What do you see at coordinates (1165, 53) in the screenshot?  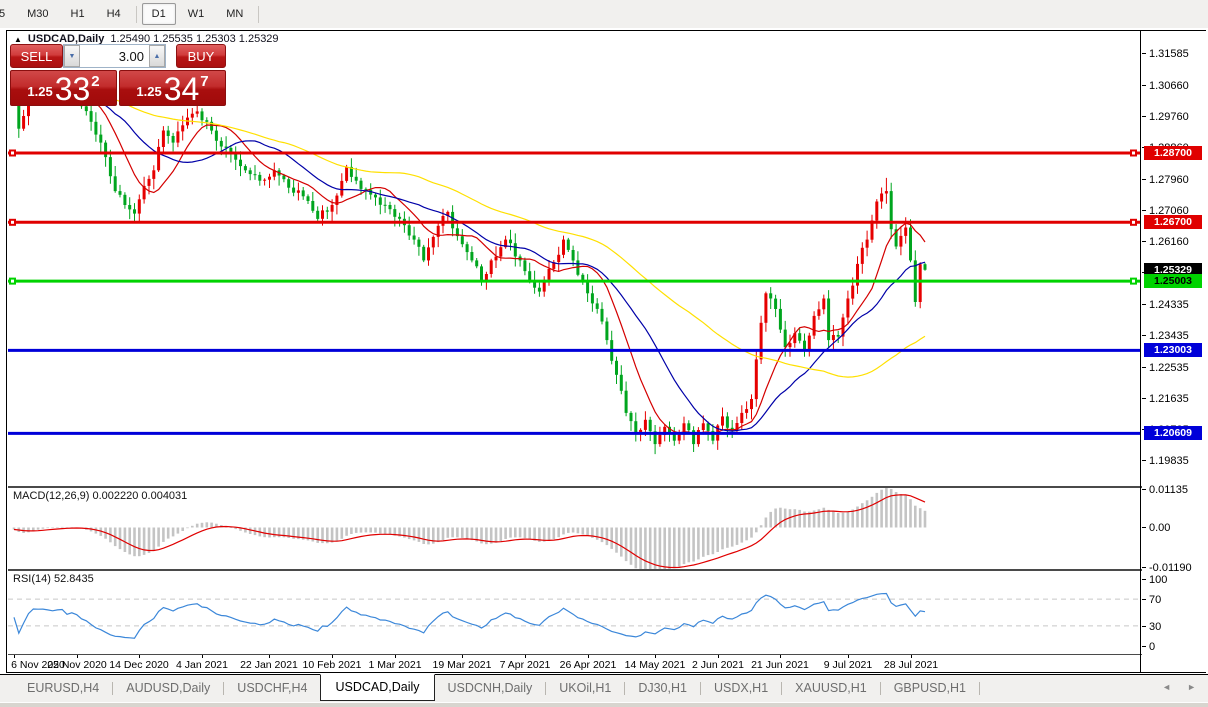 I see `price-tick: 1.31585` at bounding box center [1165, 53].